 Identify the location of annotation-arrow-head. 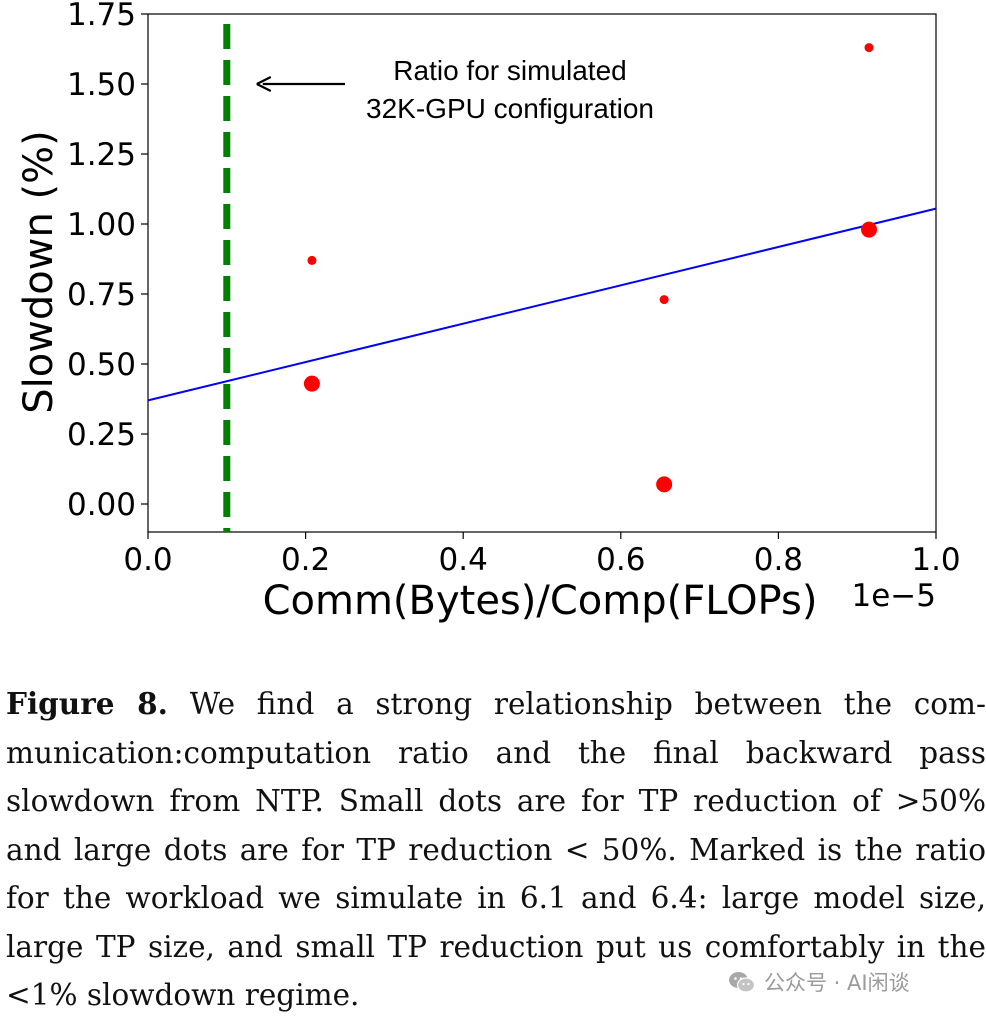
(264, 84).